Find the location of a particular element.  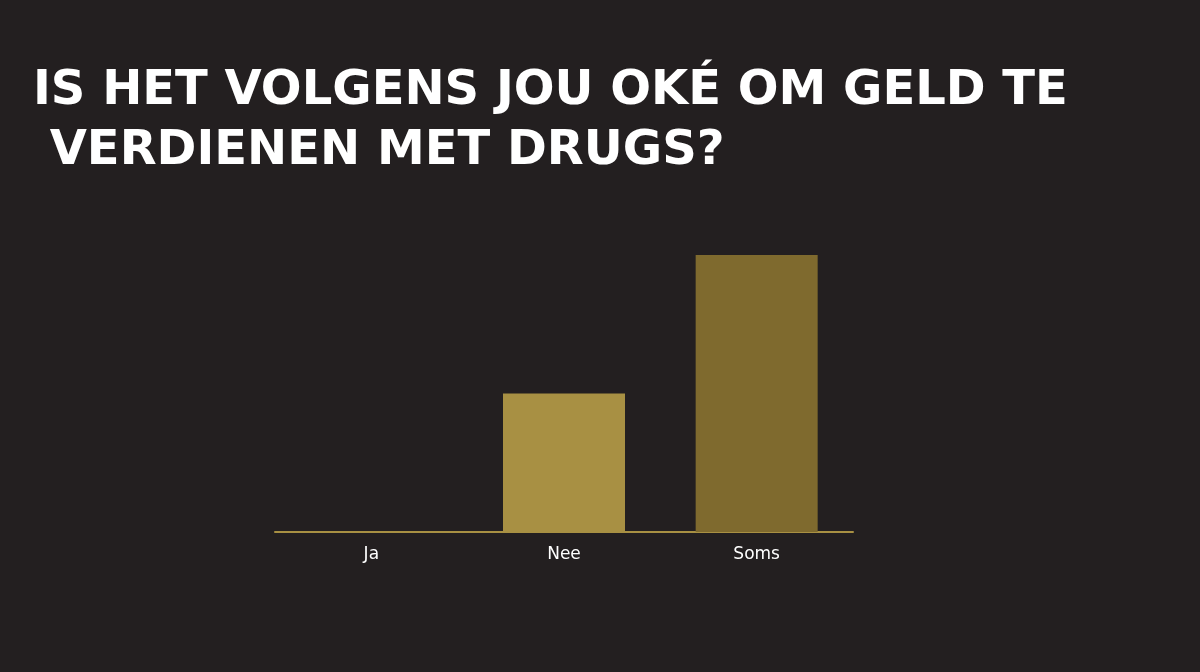

x-tick-label: Soms is located at coordinates (757, 552).